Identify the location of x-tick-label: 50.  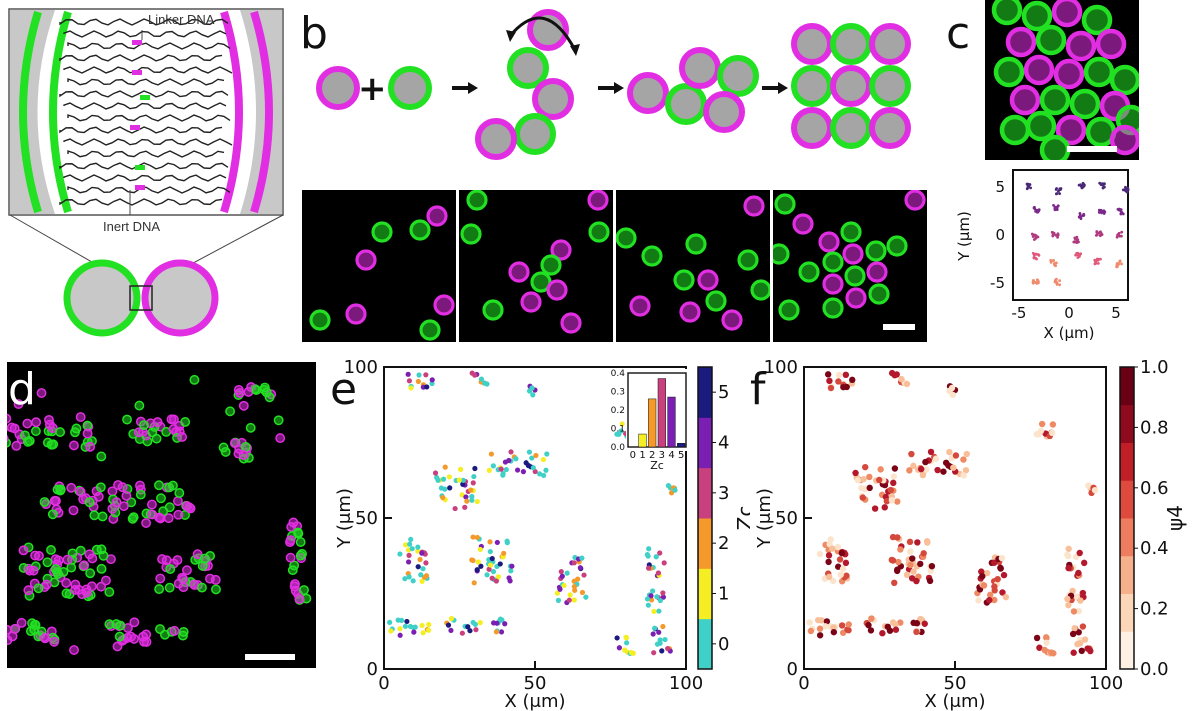
(535, 683).